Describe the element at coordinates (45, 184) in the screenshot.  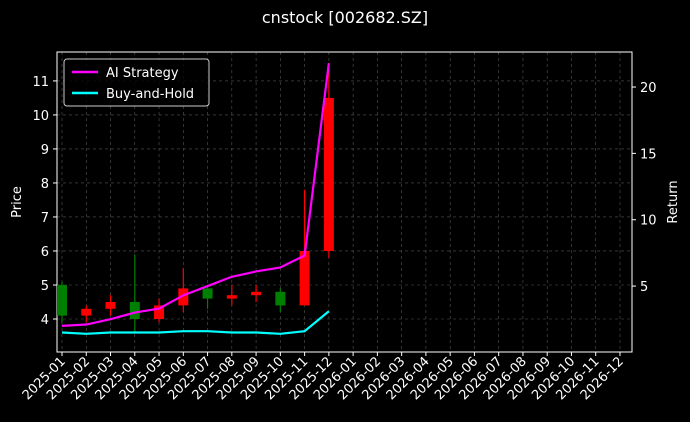
I see `y-tick-label: 8` at that location.